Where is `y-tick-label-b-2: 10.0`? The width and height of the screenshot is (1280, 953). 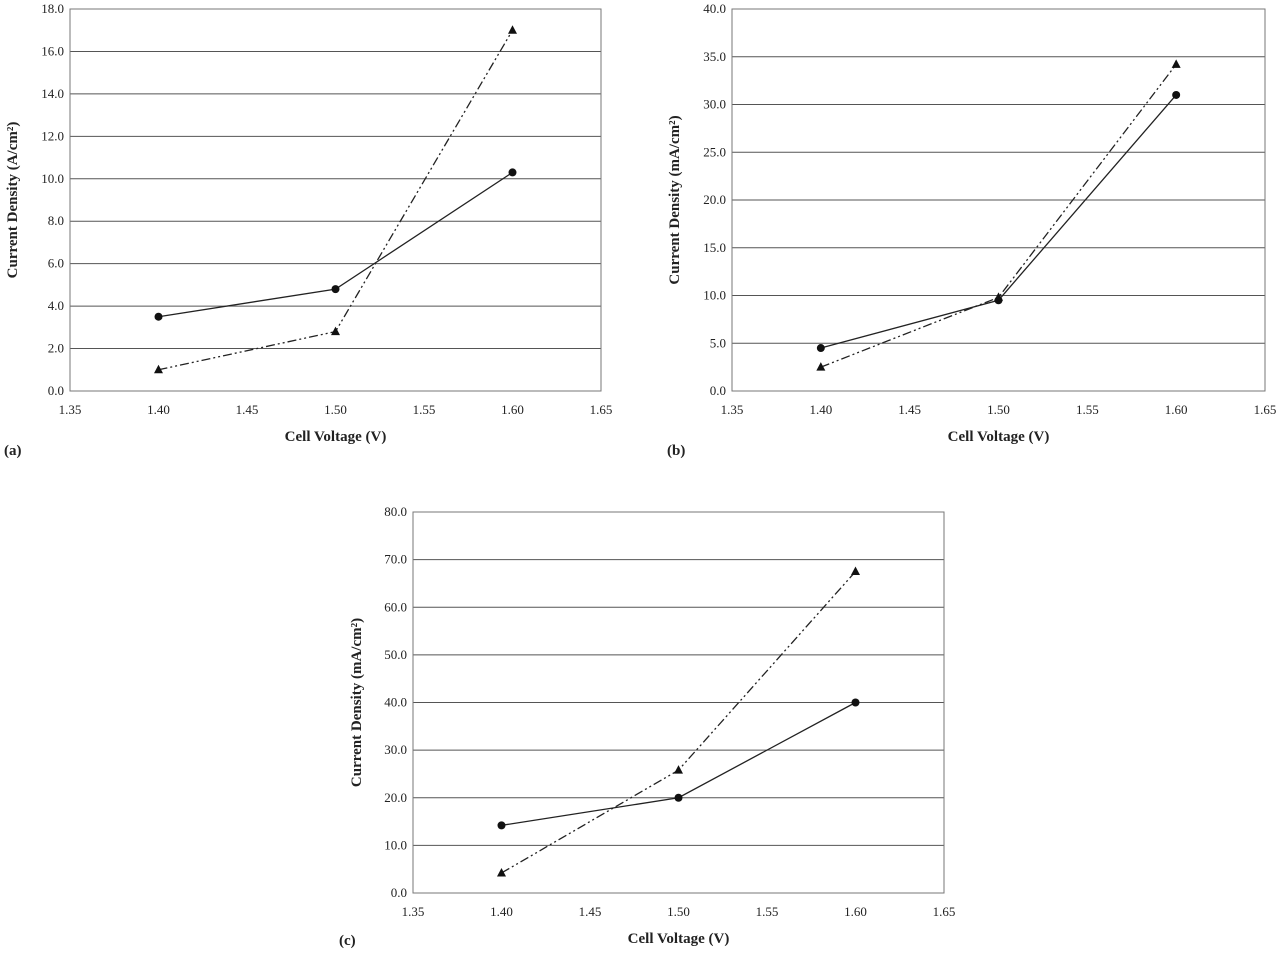 y-tick-label-b-2: 10.0 is located at coordinates (714, 295).